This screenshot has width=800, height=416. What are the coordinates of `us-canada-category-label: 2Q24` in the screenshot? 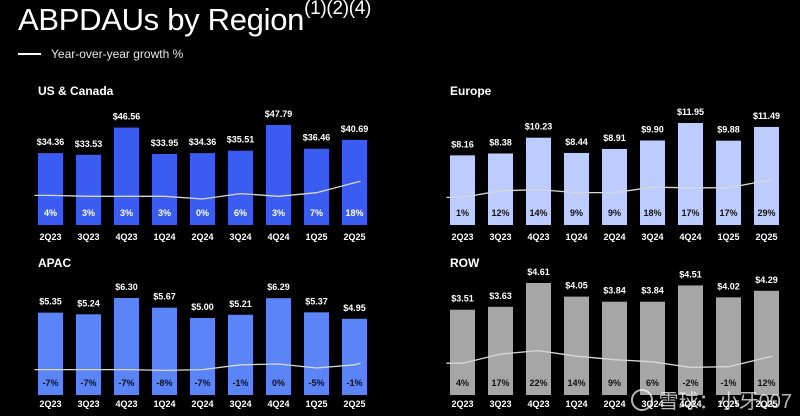 It's located at (202, 237).